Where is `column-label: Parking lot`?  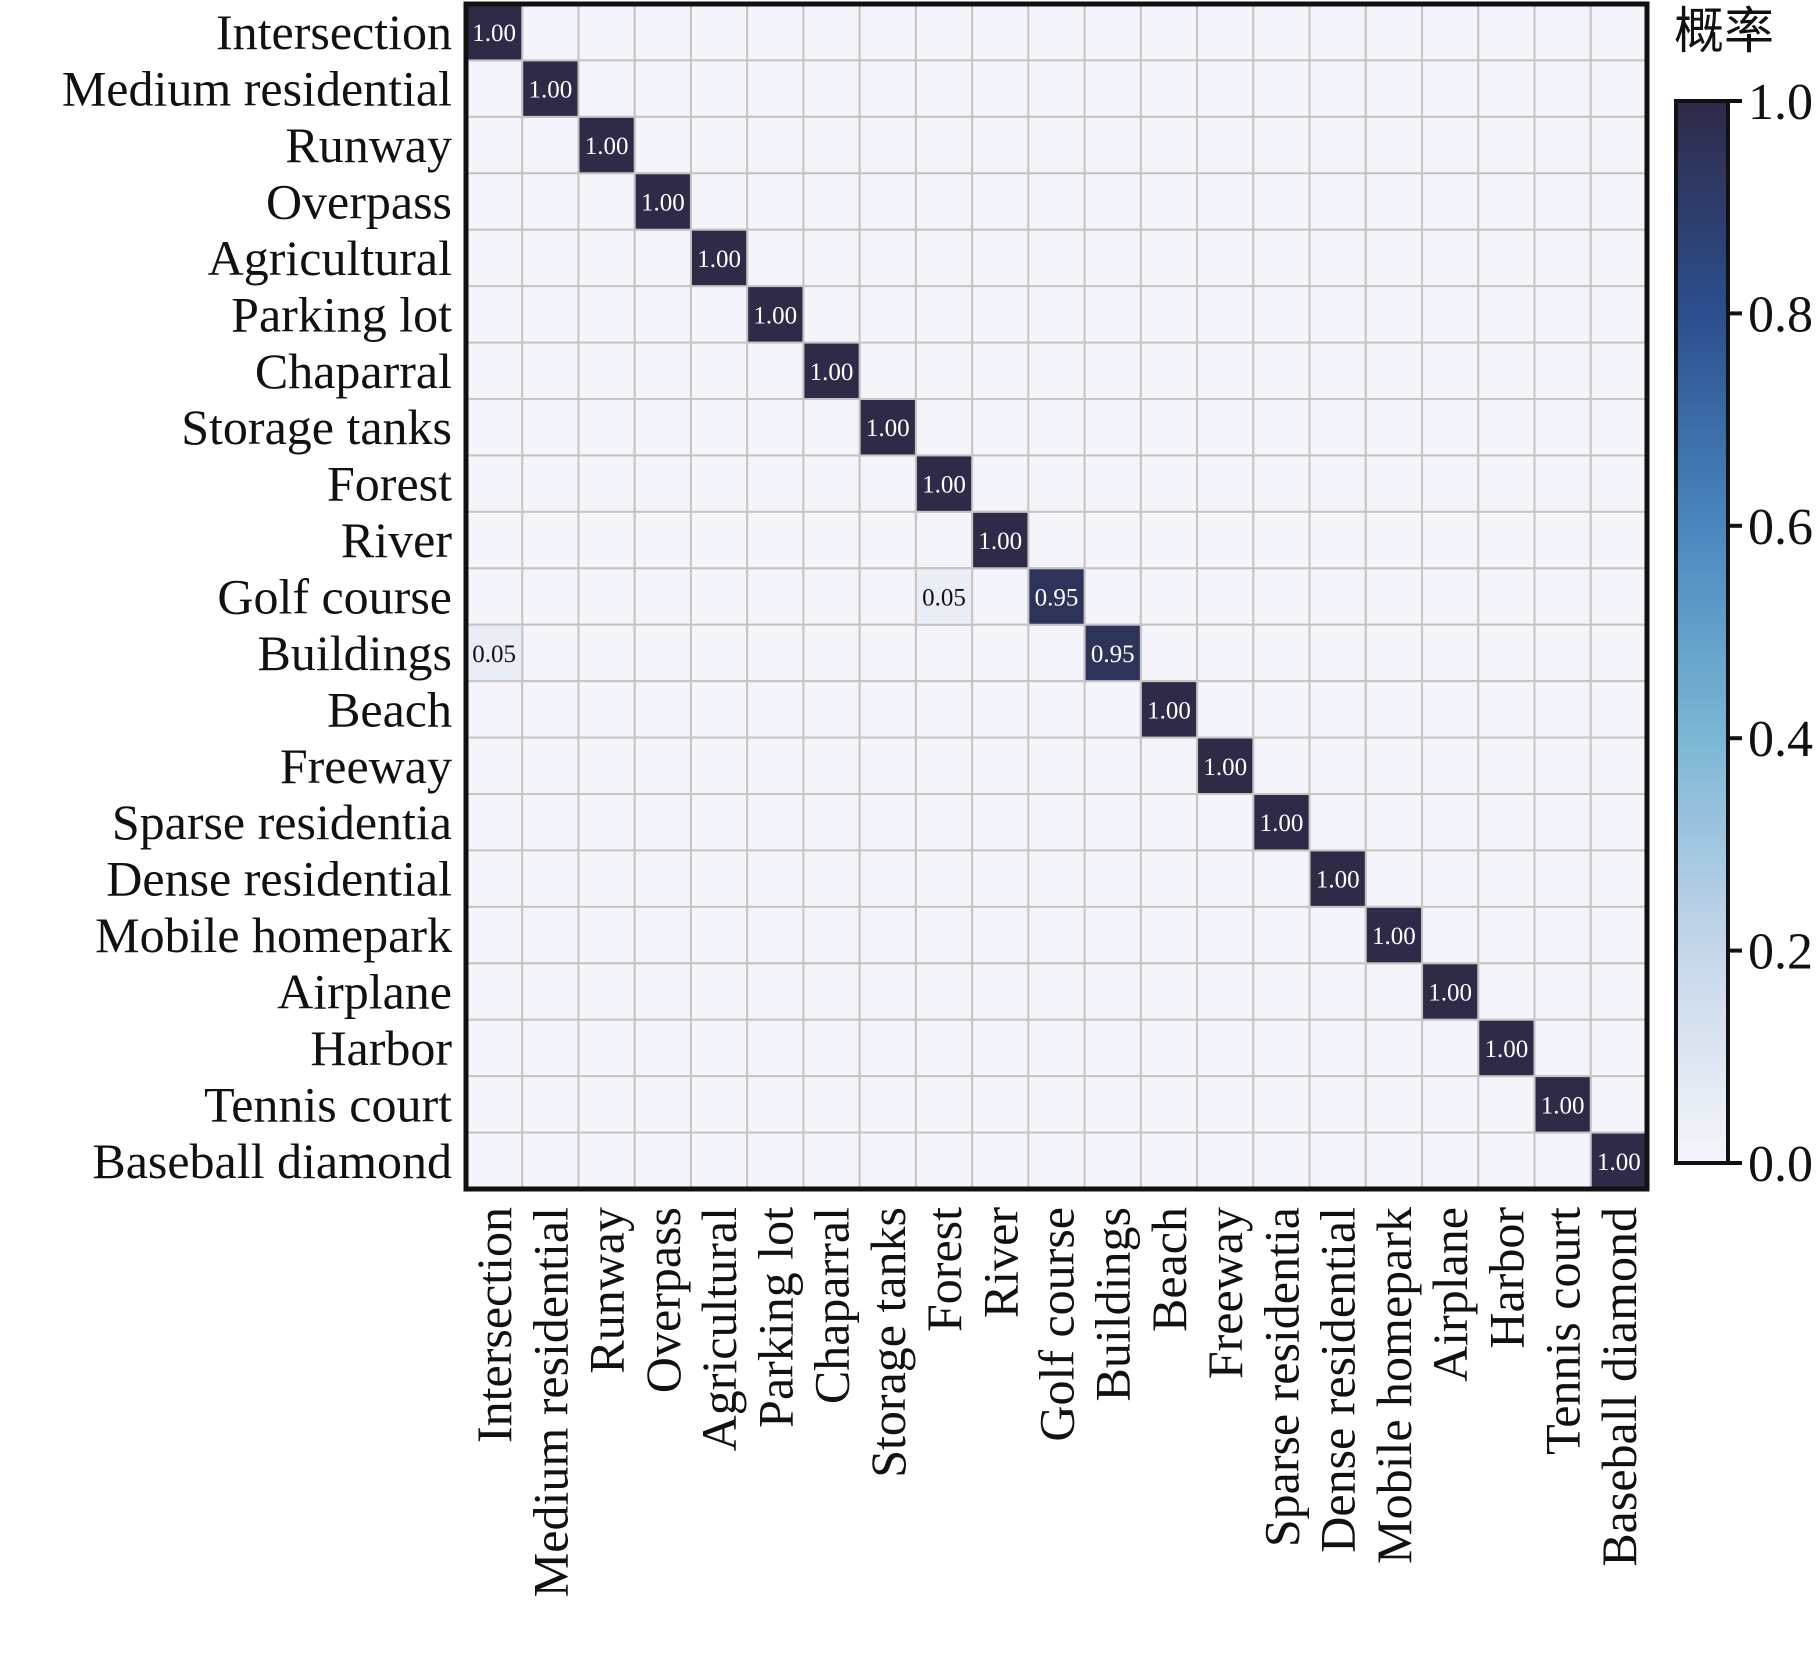
column-label: Parking lot is located at coordinates (775, 1317).